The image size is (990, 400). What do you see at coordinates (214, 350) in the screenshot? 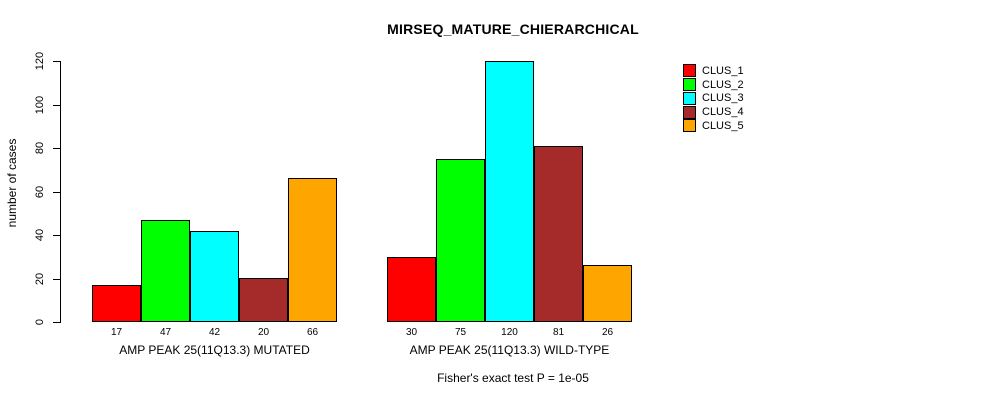
I see `group-label-1: AMP PEAK 25(11Q13.3) MUTATED` at bounding box center [214, 350].